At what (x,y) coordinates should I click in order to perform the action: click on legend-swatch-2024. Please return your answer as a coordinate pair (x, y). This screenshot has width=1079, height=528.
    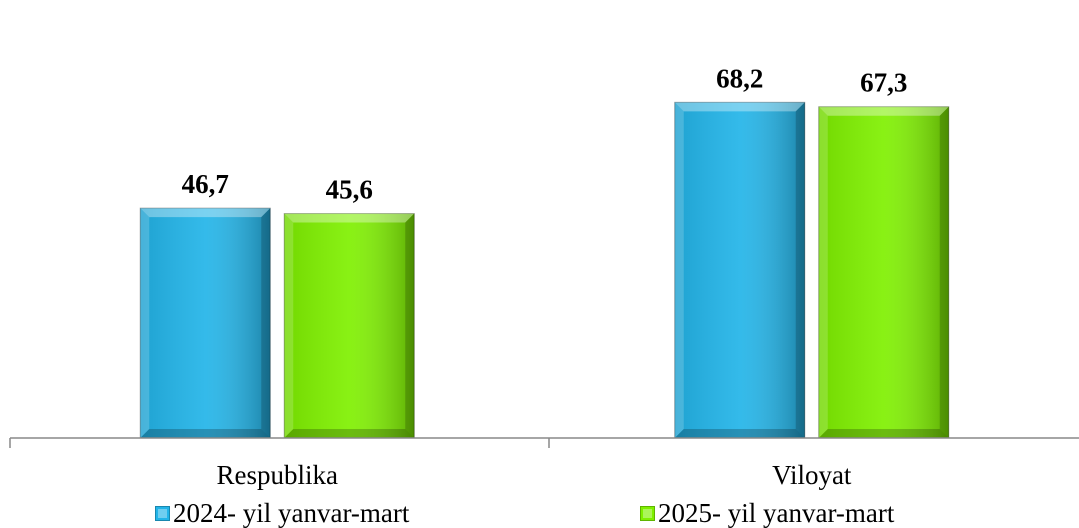
    Looking at the image, I should click on (162, 513).